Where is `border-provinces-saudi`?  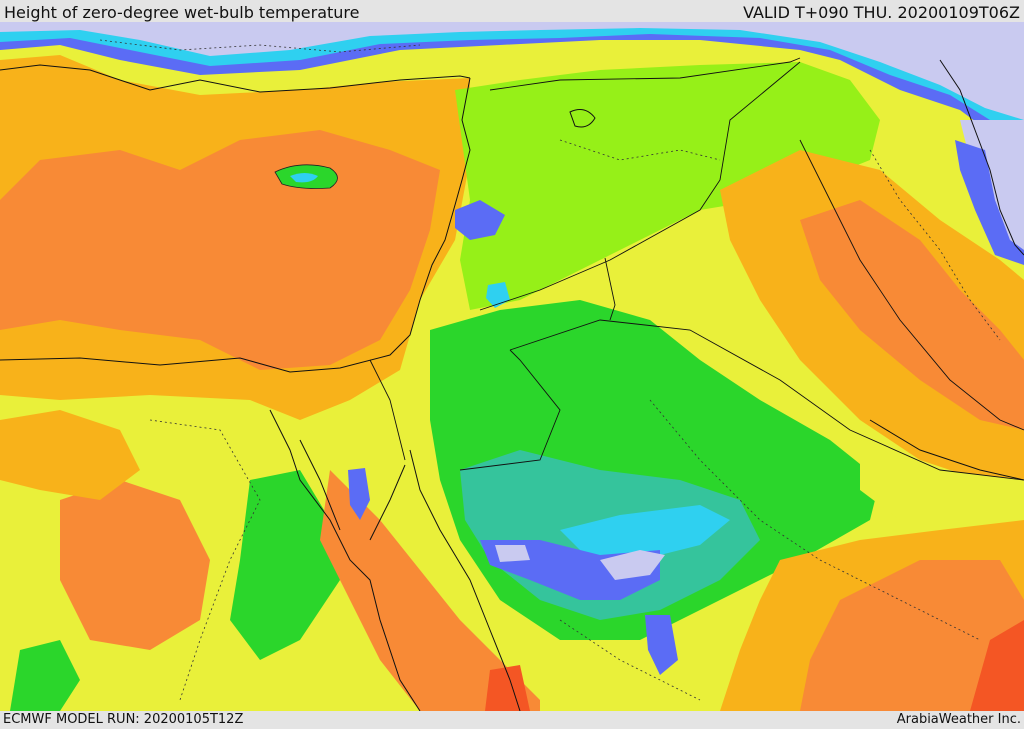
border-provinces-saudi is located at coordinates (815, 520).